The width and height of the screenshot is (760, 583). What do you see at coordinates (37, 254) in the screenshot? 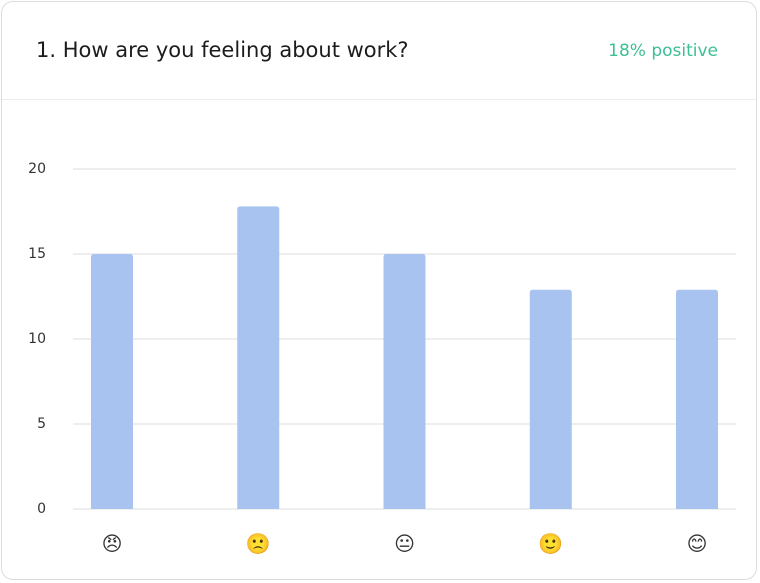
I see `y-tick-label: 15` at bounding box center [37, 254].